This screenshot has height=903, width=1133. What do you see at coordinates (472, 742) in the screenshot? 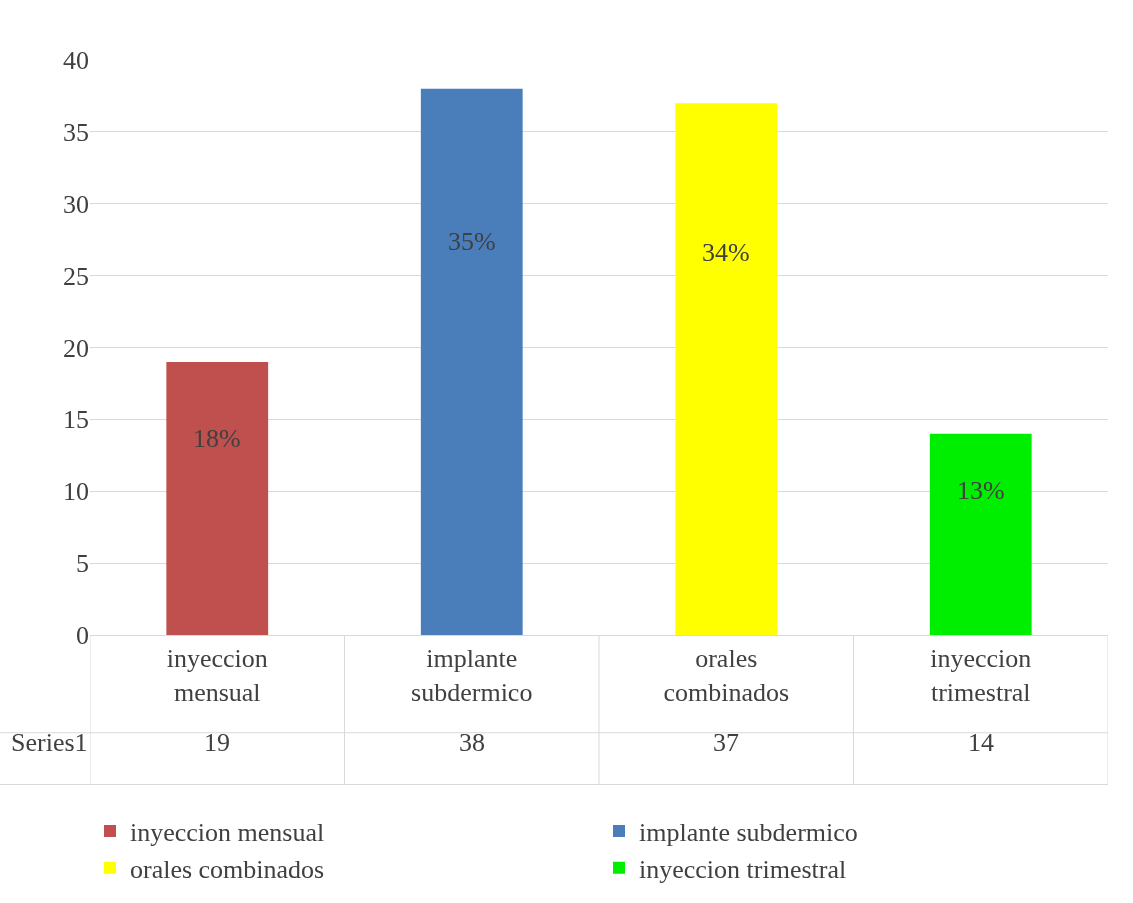
I see `data-label: 38` at bounding box center [472, 742].